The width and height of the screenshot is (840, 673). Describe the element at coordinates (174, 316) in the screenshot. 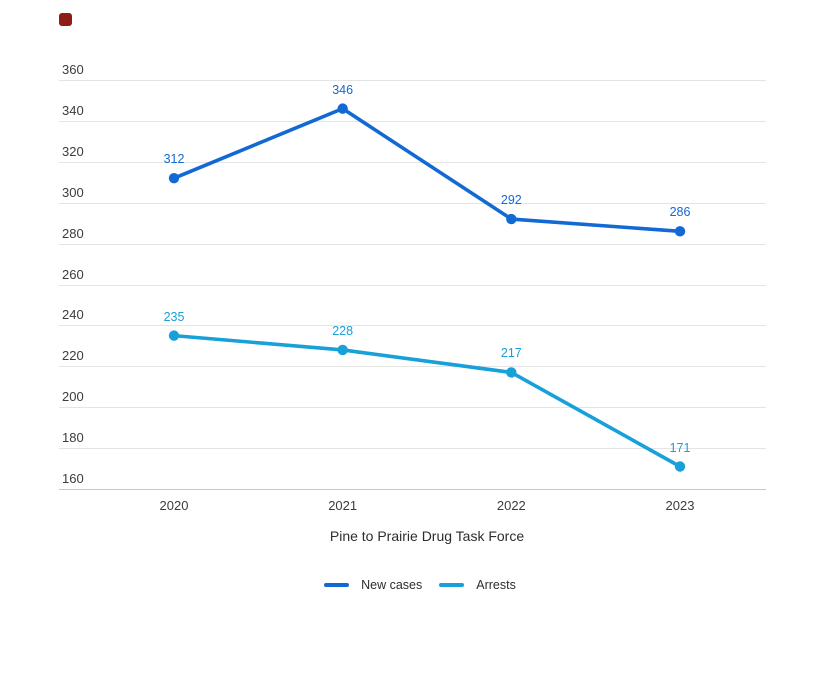

I see `data-label: 235` at that location.